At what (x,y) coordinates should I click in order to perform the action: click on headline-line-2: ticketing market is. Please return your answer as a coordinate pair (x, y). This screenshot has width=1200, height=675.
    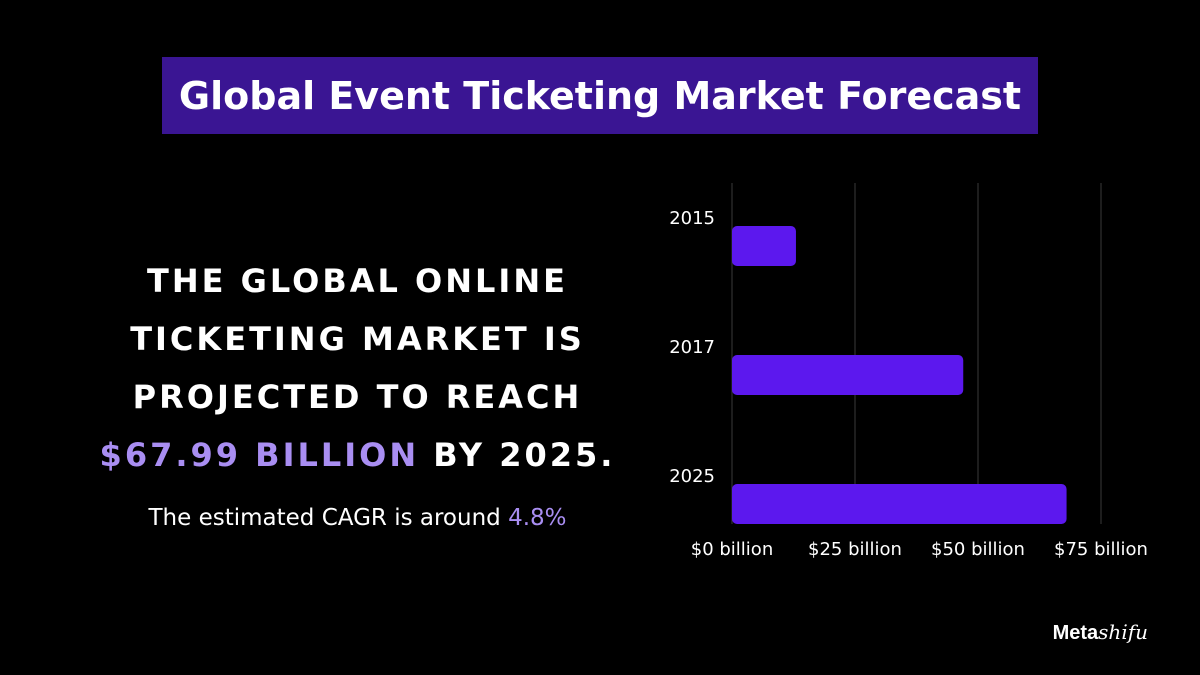
    Looking at the image, I should click on (357, 339).